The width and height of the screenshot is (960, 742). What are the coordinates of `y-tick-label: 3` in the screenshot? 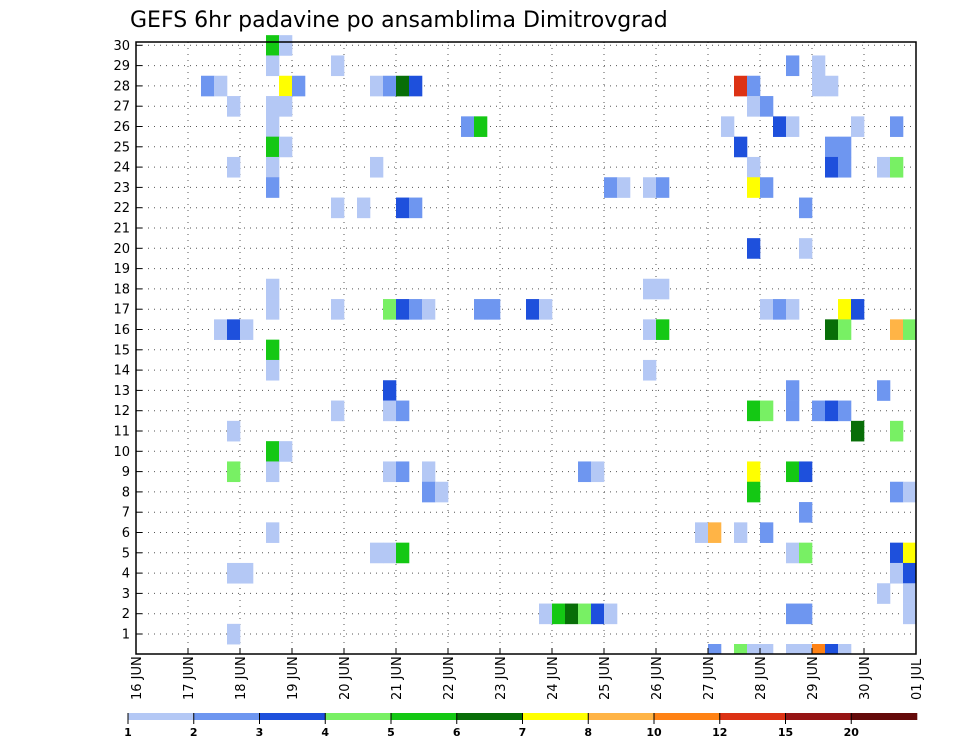 It's located at (126, 594).